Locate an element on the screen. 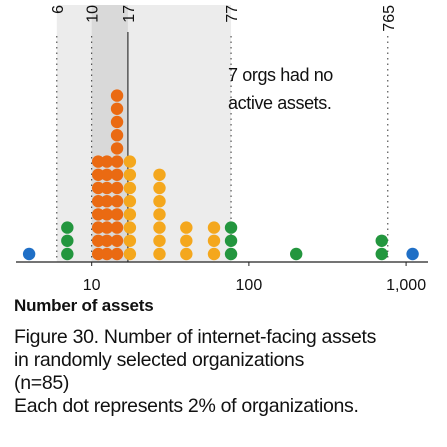  caption-line-2: in randomly selected organizations is located at coordinates (159, 360).